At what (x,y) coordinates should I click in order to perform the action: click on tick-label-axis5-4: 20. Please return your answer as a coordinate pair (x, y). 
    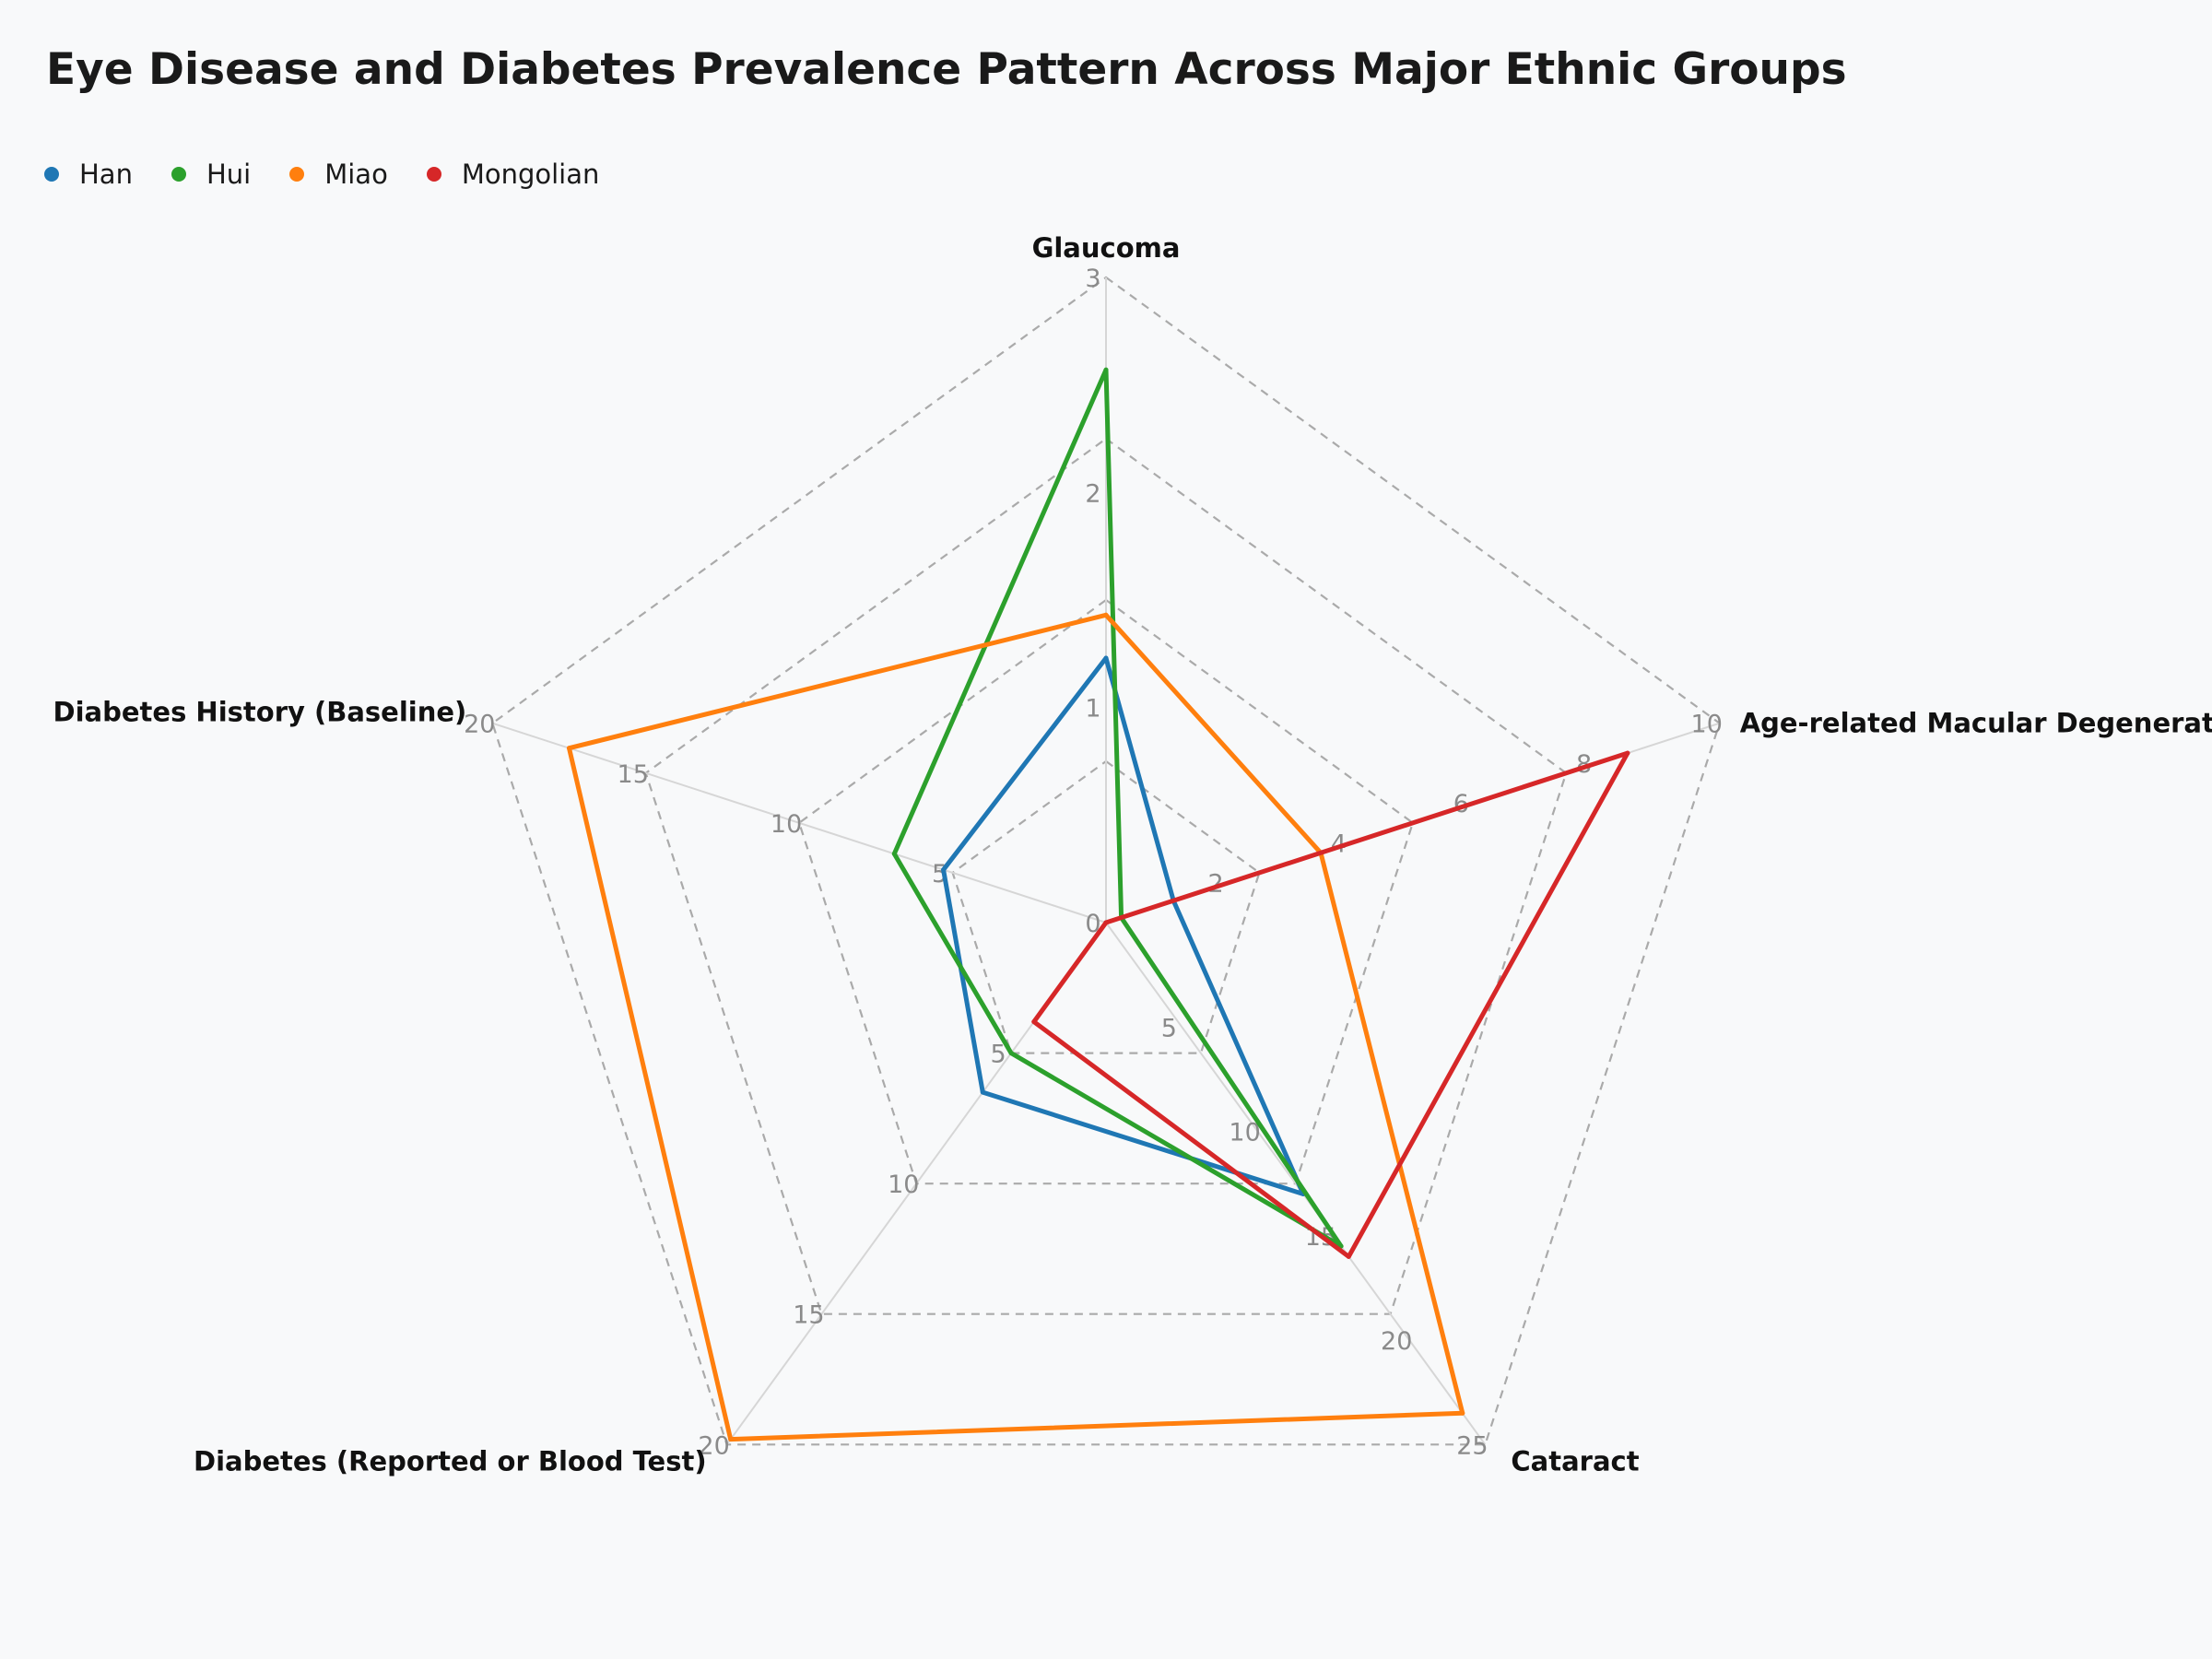
    Looking at the image, I should click on (479, 725).